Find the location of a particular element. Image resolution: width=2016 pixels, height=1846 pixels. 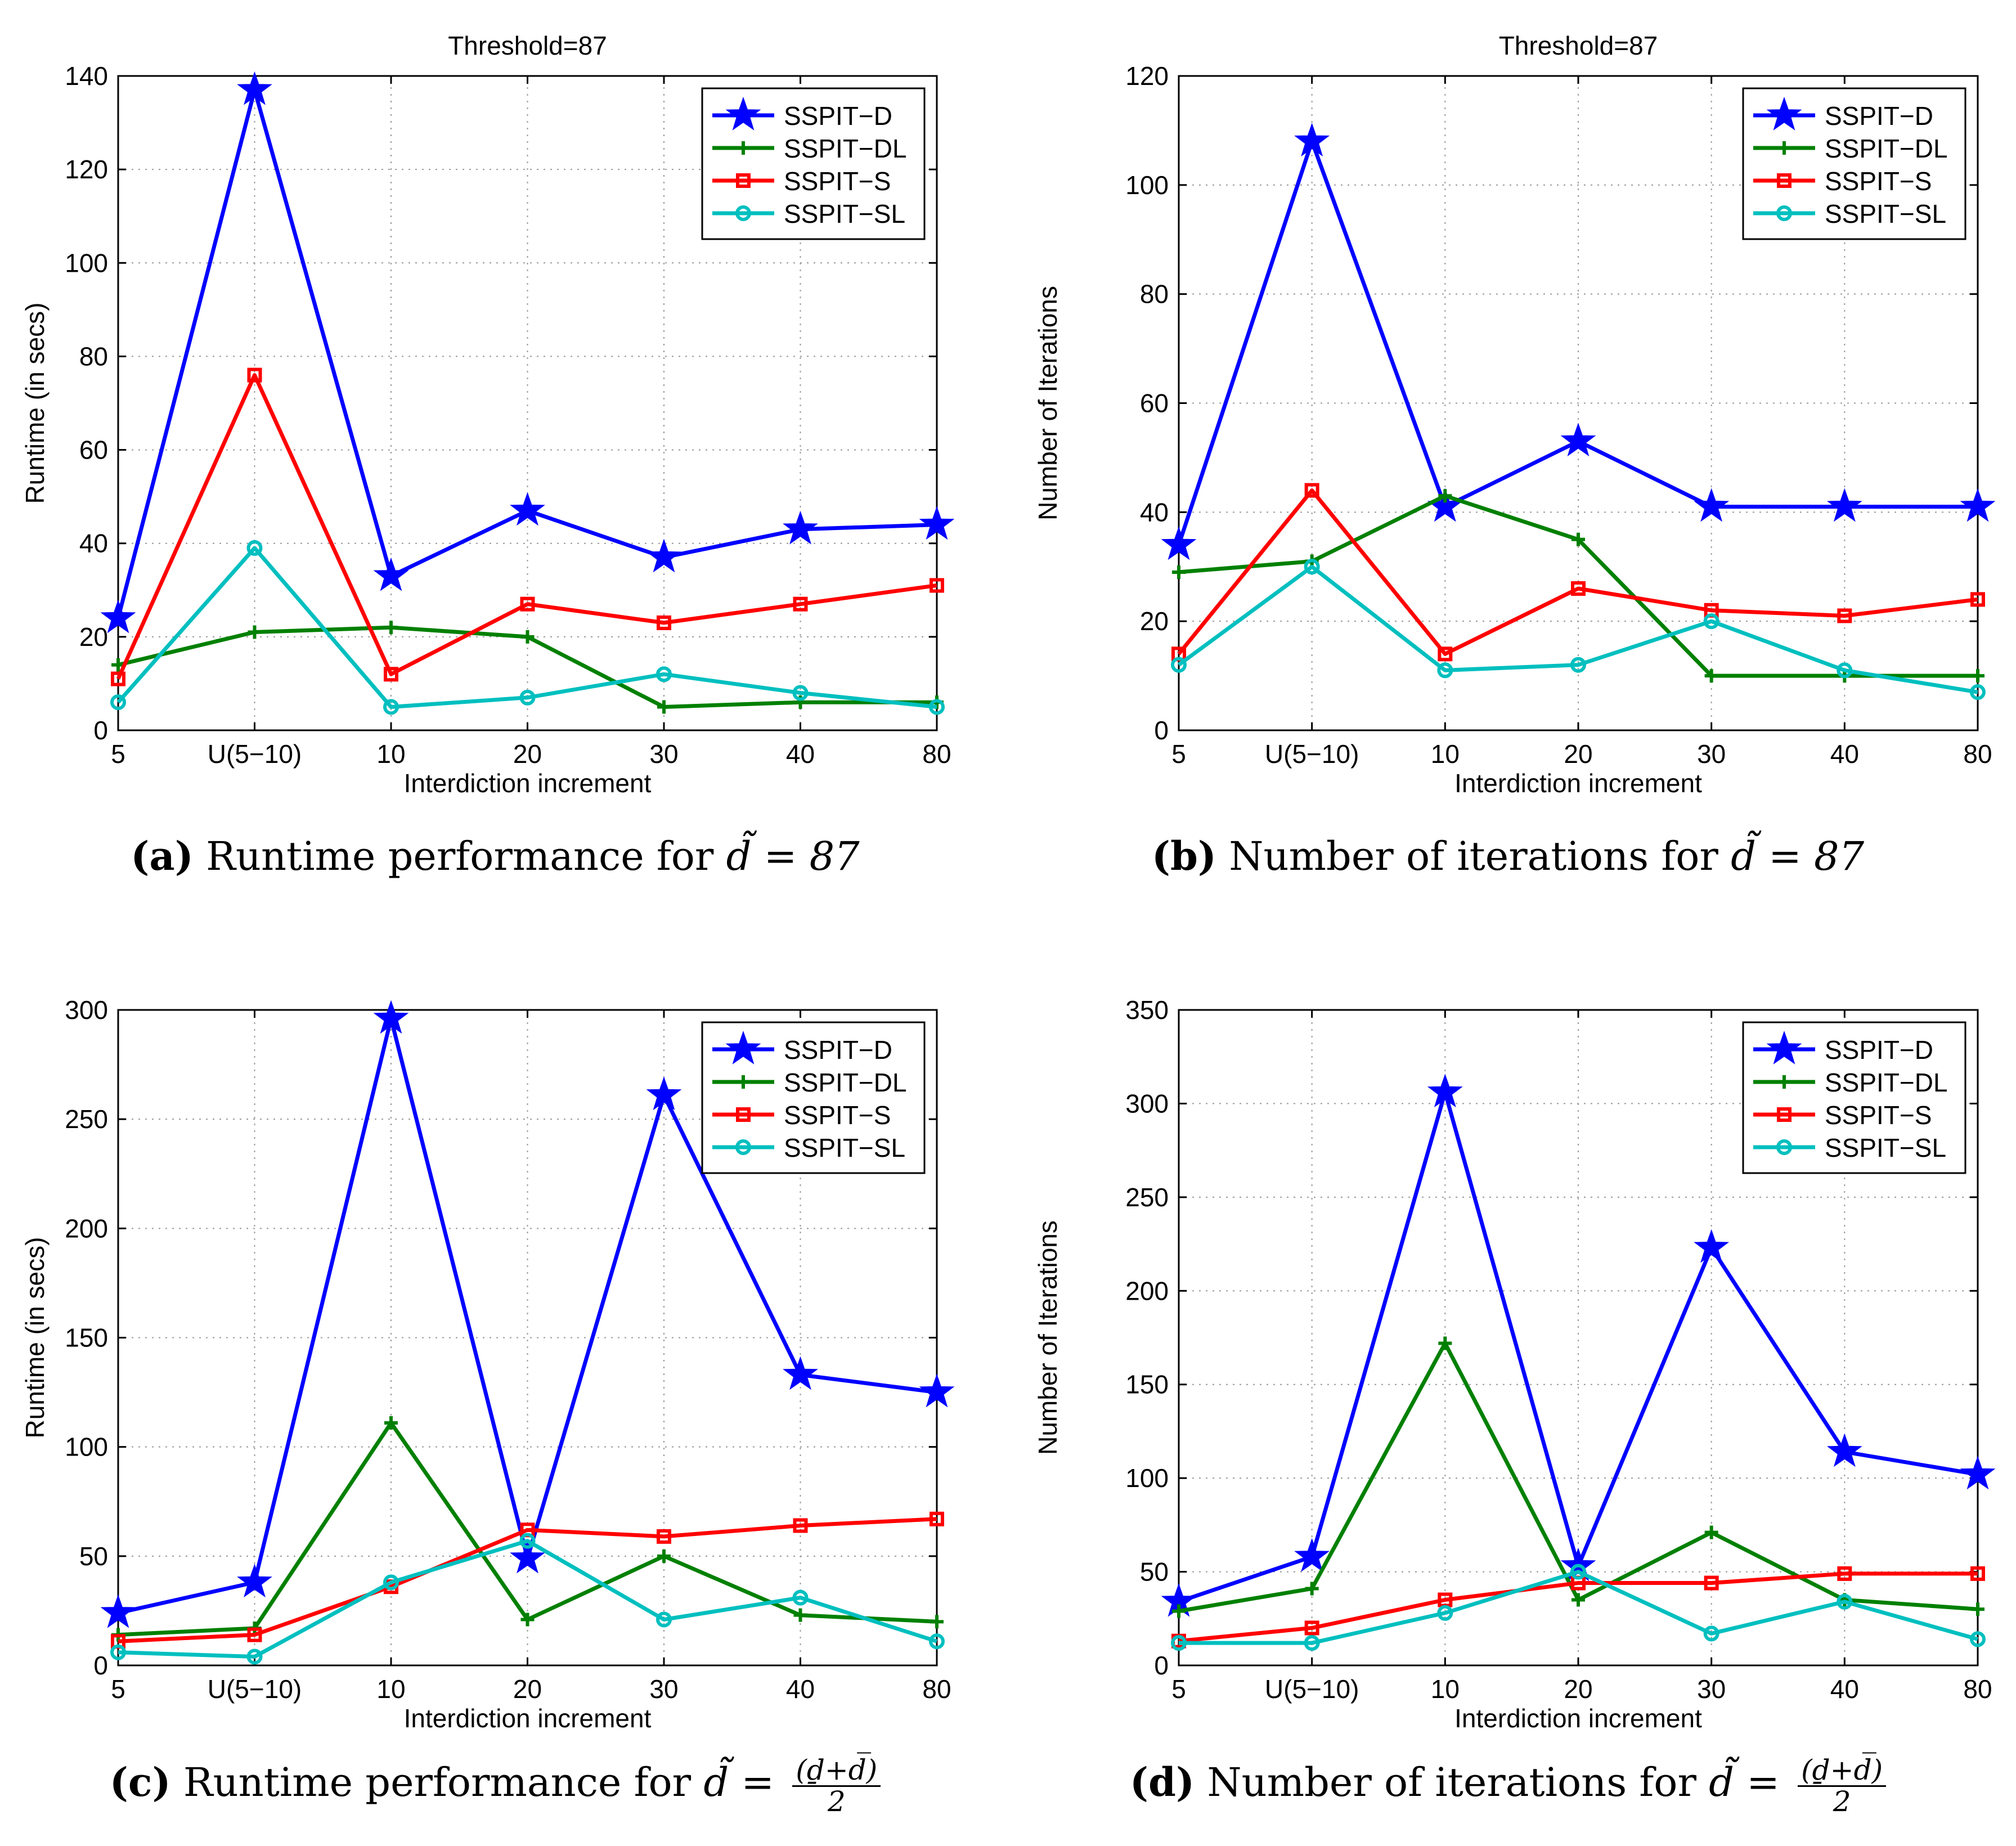

caption-c-label: (c) is located at coordinates (140, 1782).